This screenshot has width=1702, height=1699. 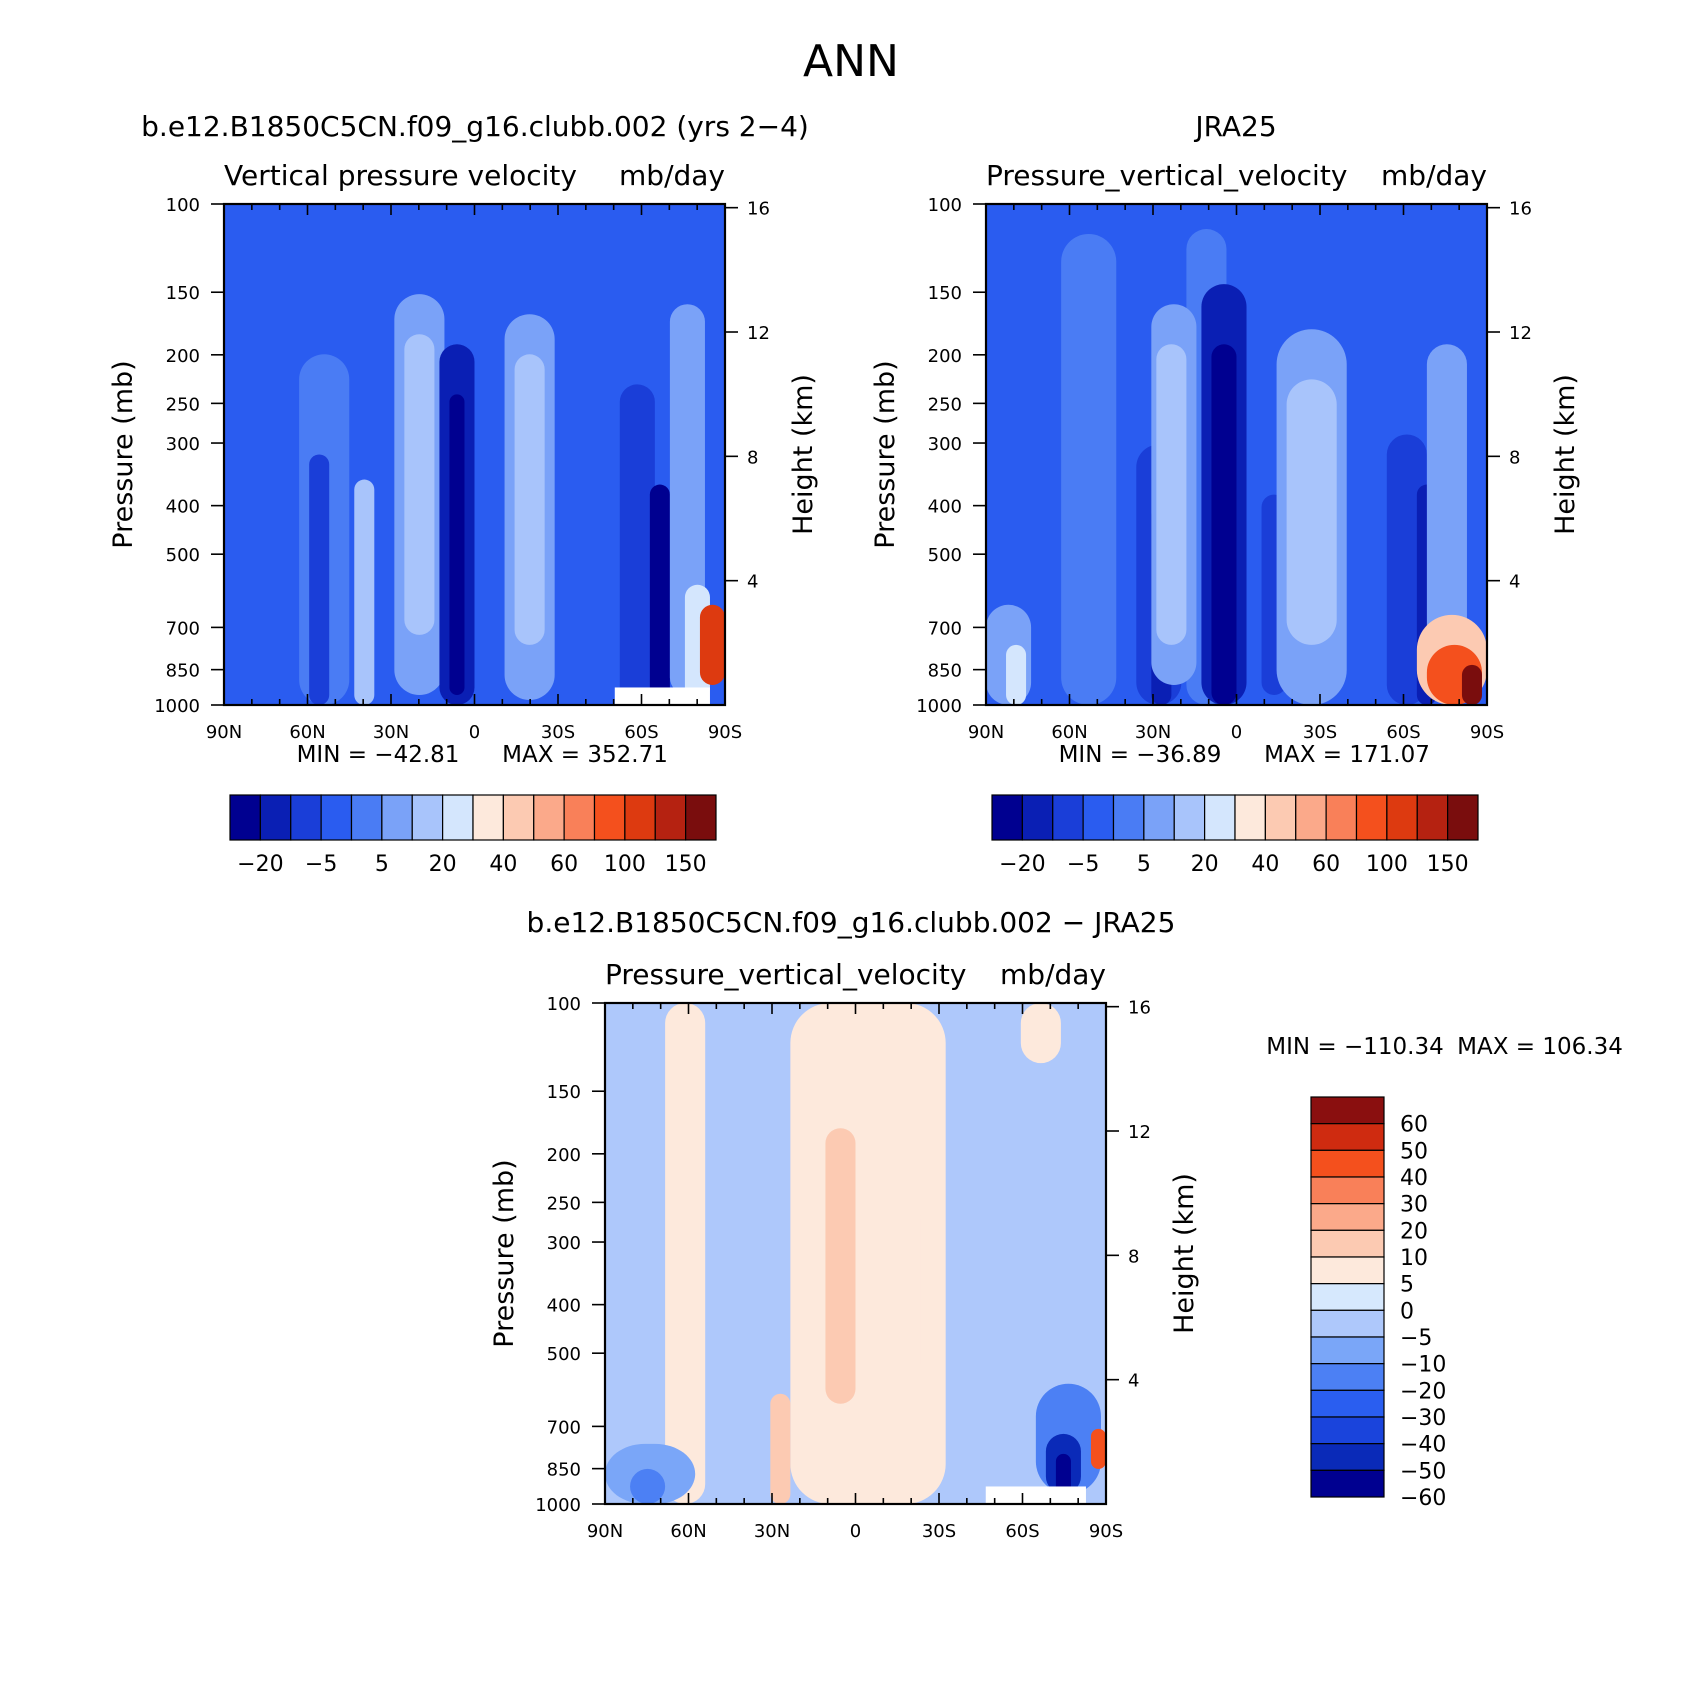 I want to click on diff-ytick-right-label: 16, so click(x=1139, y=1008).